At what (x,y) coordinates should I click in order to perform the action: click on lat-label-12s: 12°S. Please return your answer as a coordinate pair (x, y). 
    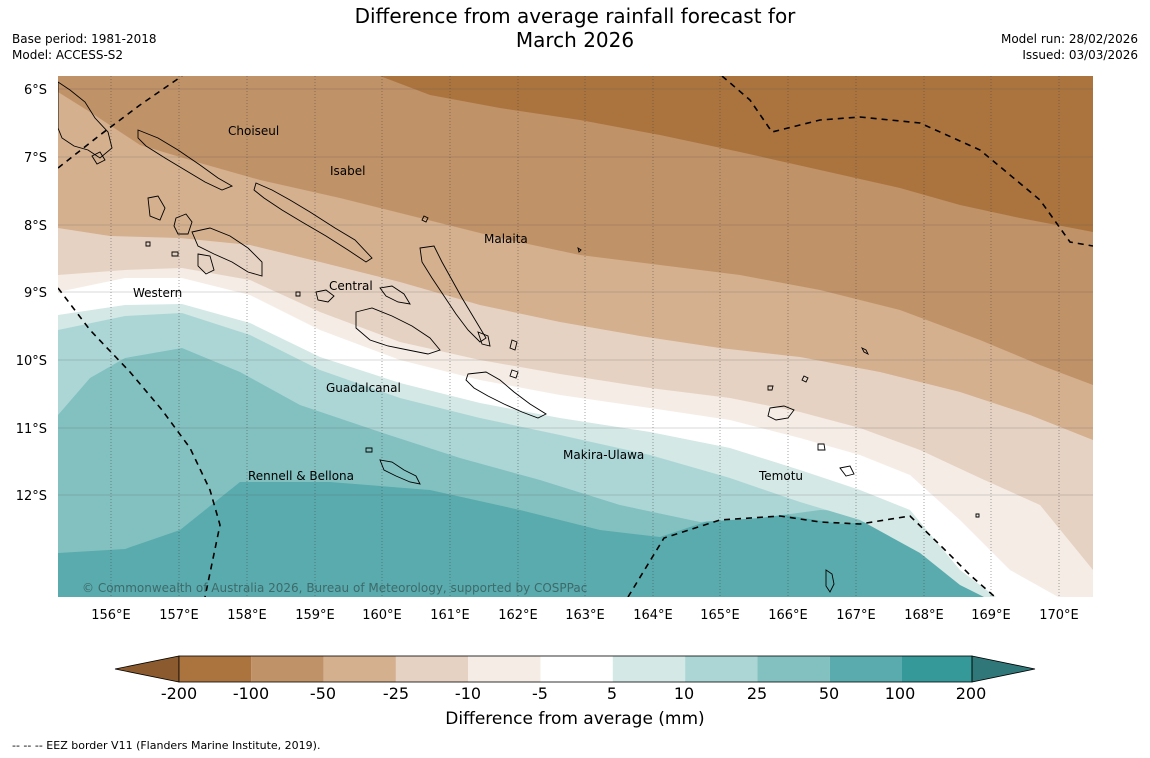
    Looking at the image, I should click on (31, 496).